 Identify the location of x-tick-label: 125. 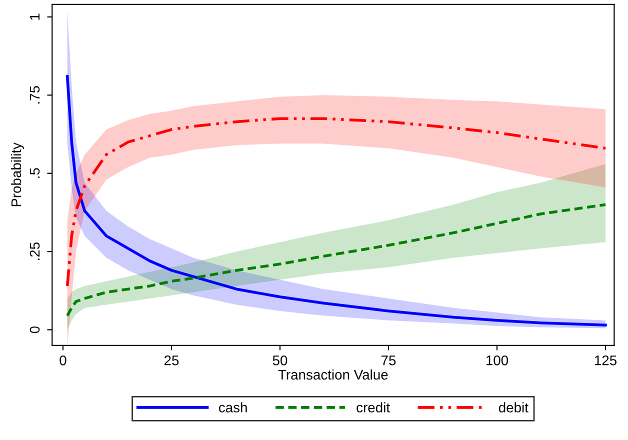
(605, 360).